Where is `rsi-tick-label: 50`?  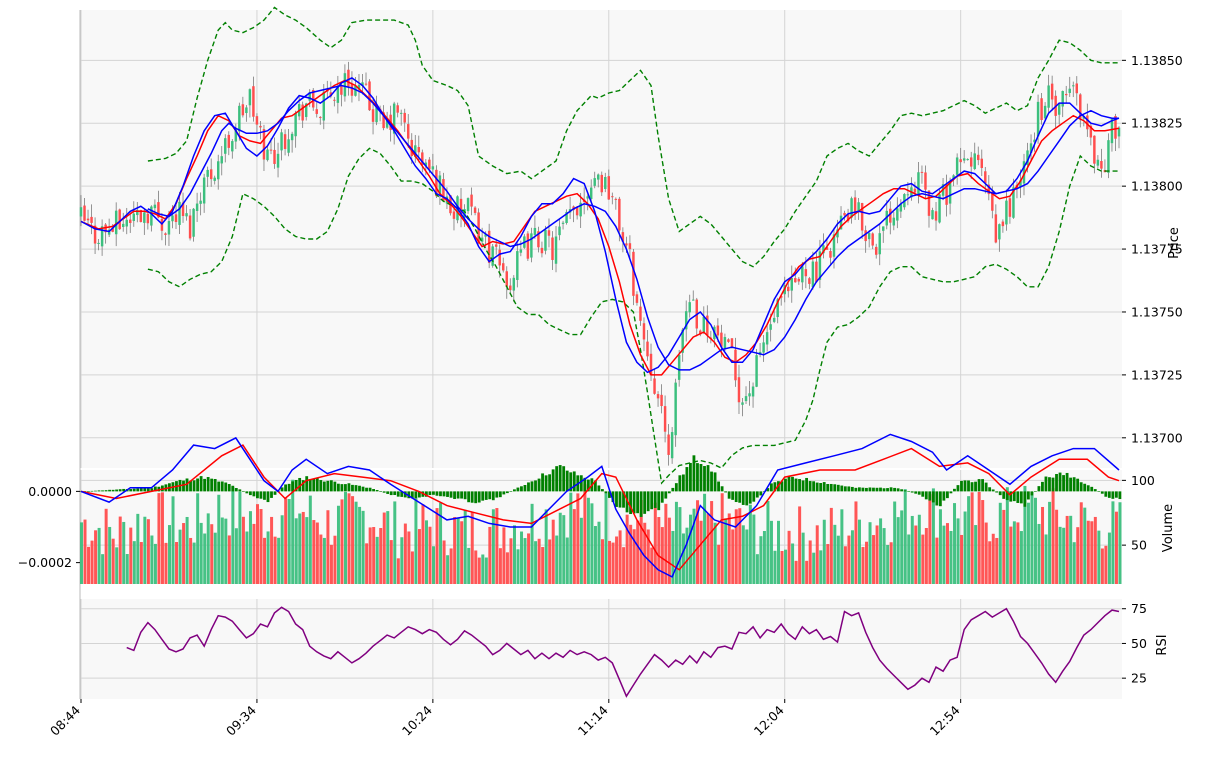
rsi-tick-label: 50 is located at coordinates (1139, 643).